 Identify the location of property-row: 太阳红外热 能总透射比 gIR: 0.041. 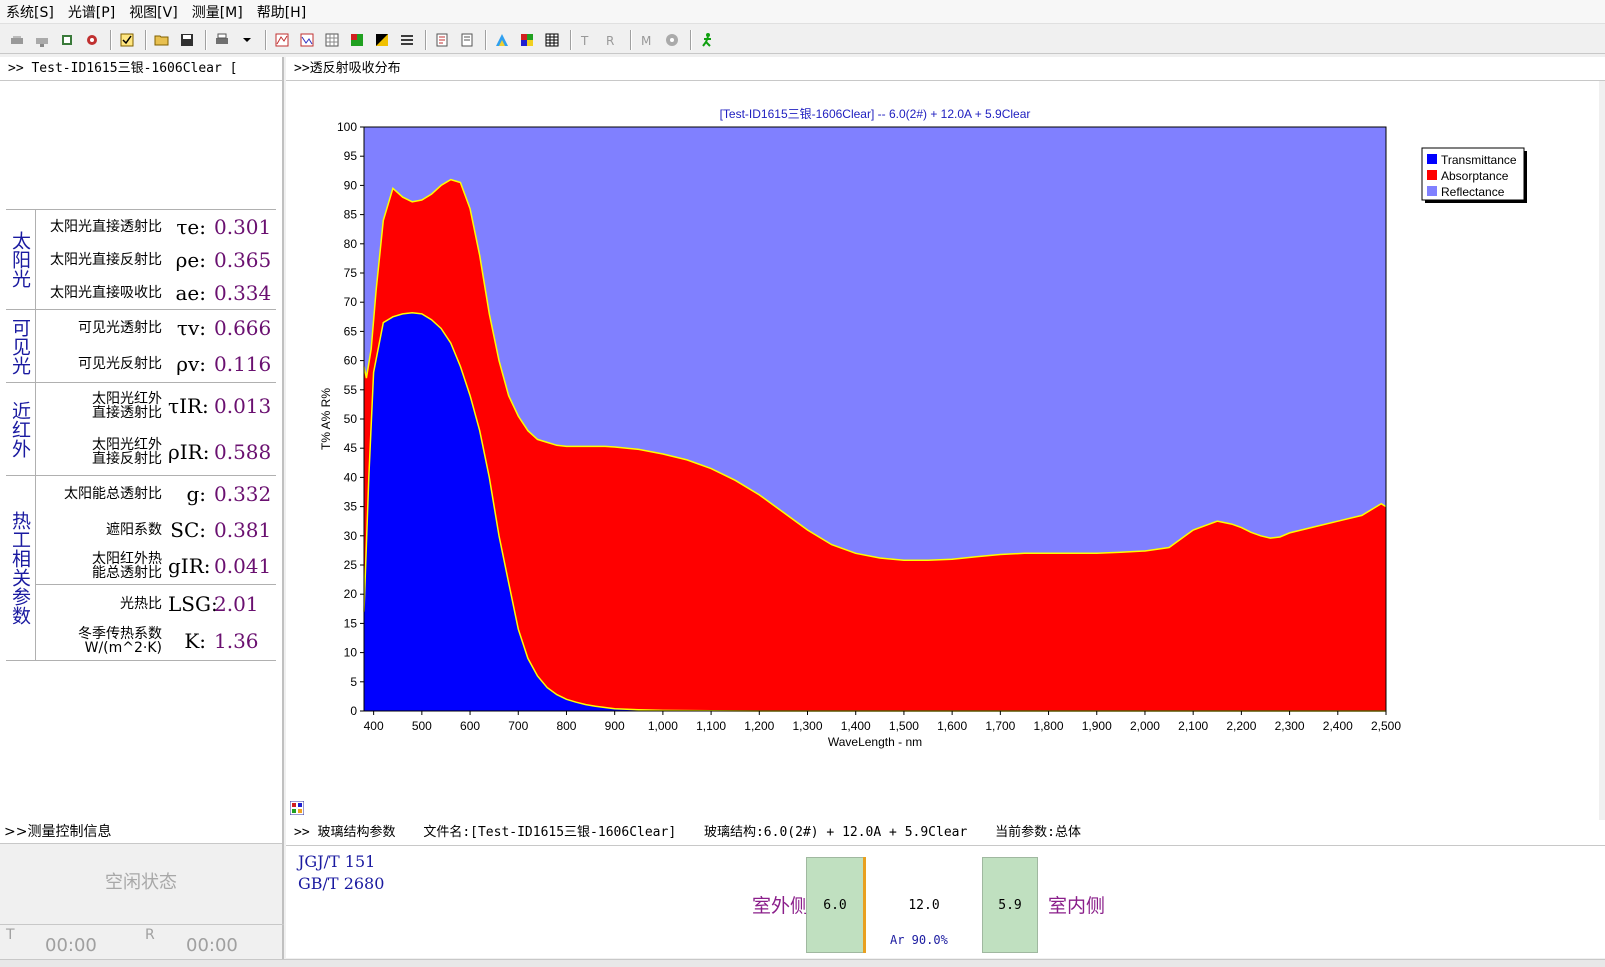
(156, 566).